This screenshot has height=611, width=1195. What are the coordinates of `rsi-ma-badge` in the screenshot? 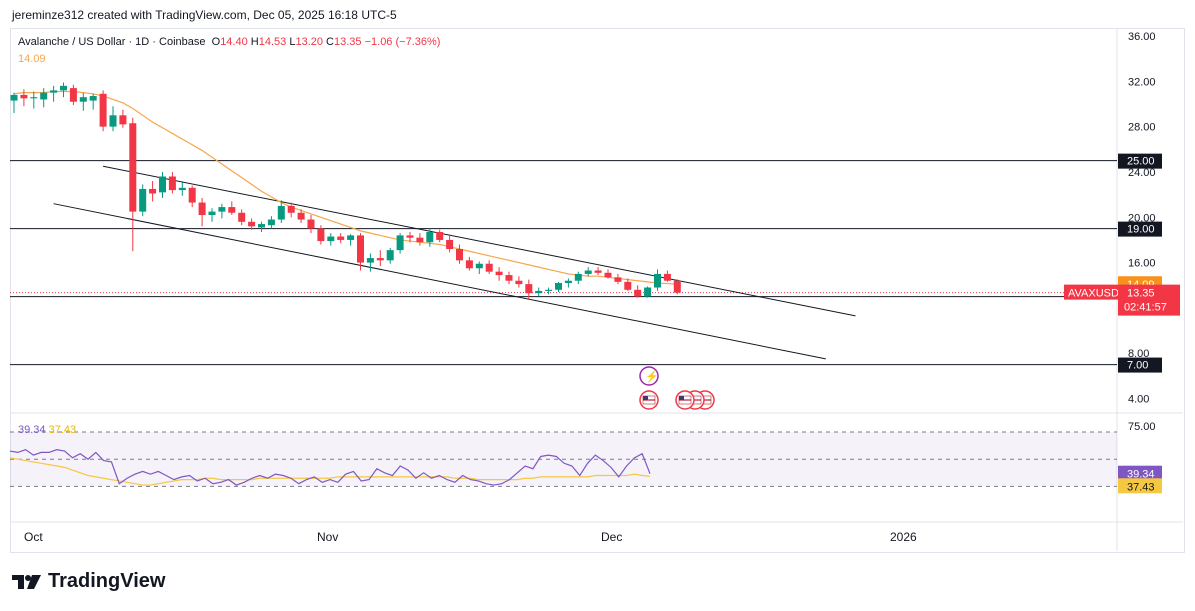 It's located at (1140, 486).